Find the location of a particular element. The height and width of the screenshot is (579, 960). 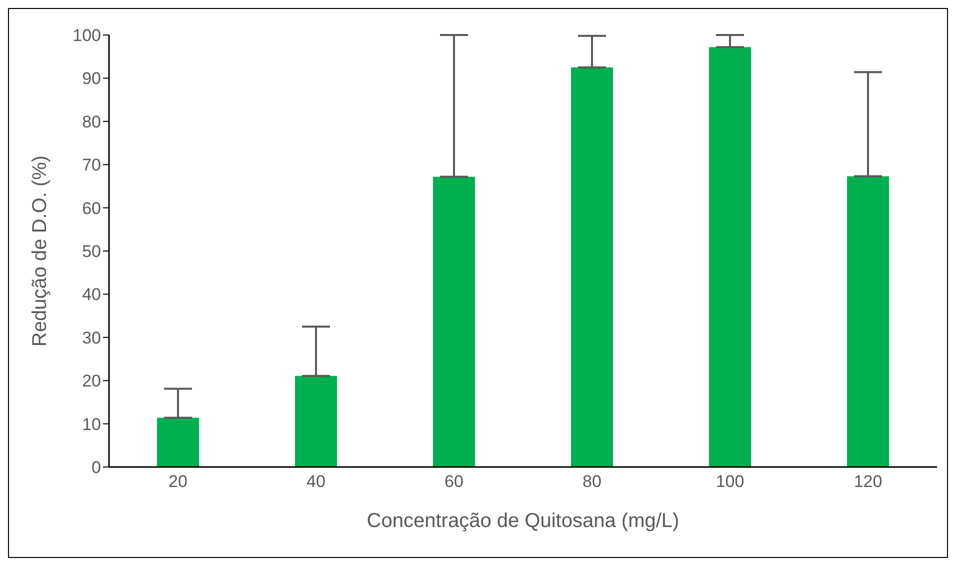

y-tick-label: 20 is located at coordinates (91, 381).